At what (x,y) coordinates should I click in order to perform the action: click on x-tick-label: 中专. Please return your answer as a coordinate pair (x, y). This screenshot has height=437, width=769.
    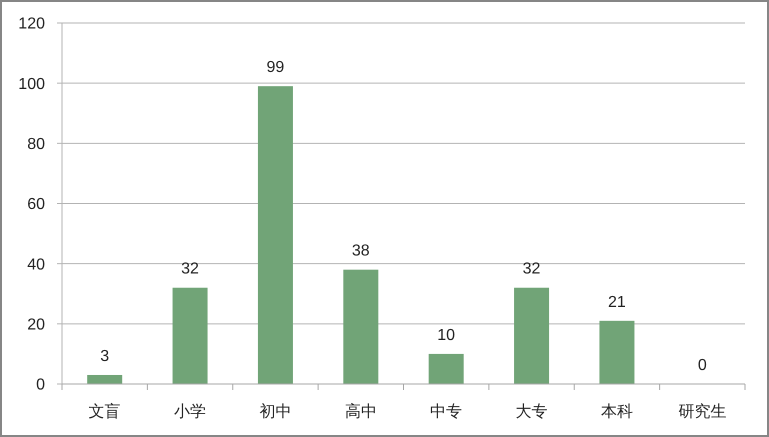
    Looking at the image, I should click on (446, 411).